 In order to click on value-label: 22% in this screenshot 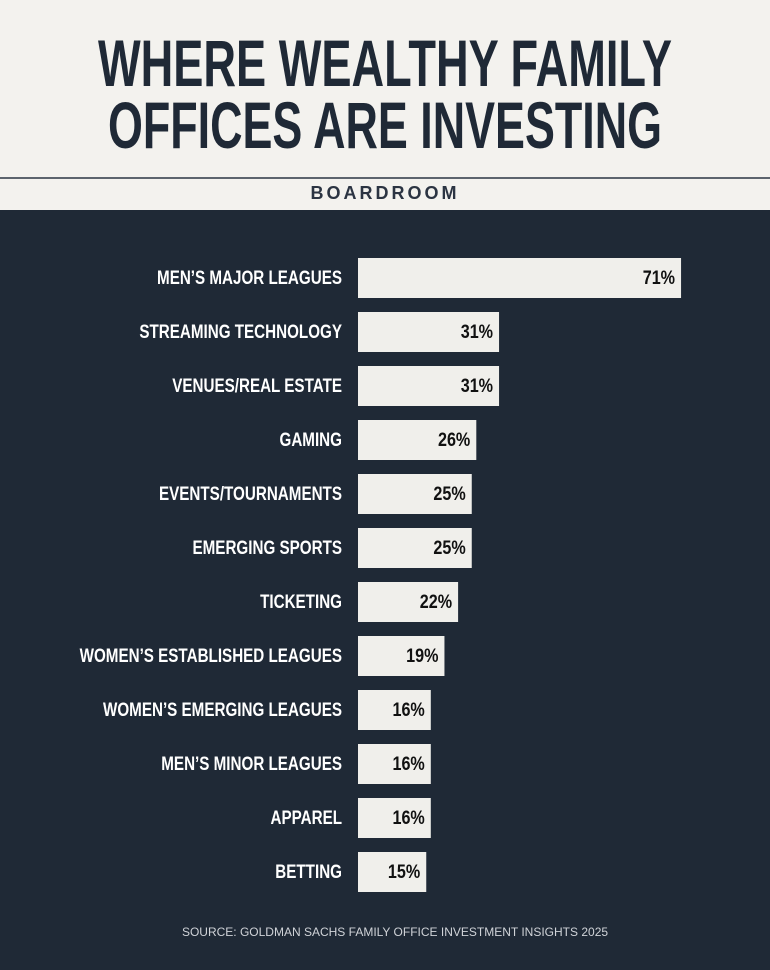, I will do `click(436, 602)`.